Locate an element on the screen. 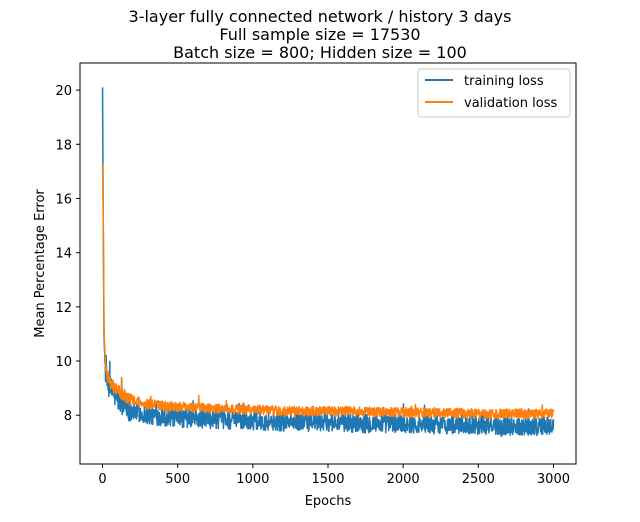 The height and width of the screenshot is (522, 640). legend-label-validation: validation loss is located at coordinates (510, 103).